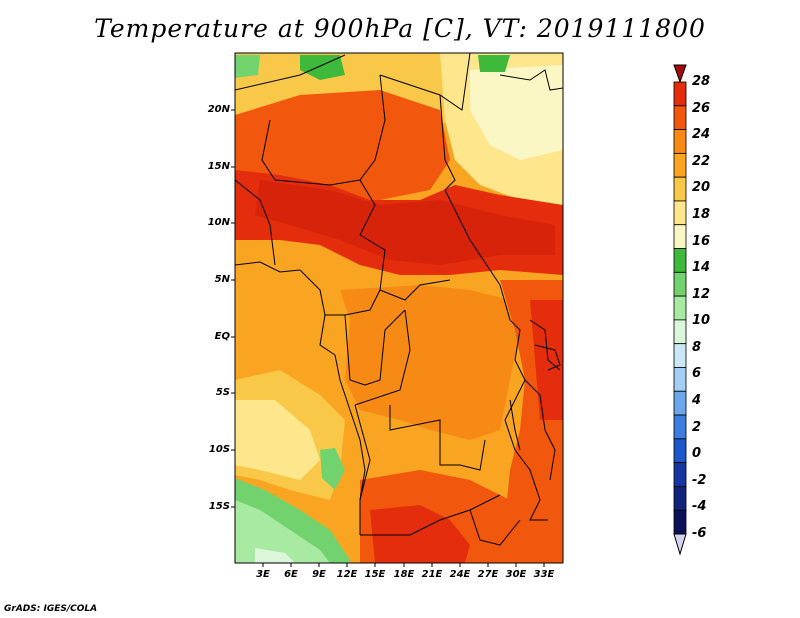 This screenshot has width=800, height=618. Describe the element at coordinates (222, 336) in the screenshot. I see `lat-label-EQ: EQ` at that location.